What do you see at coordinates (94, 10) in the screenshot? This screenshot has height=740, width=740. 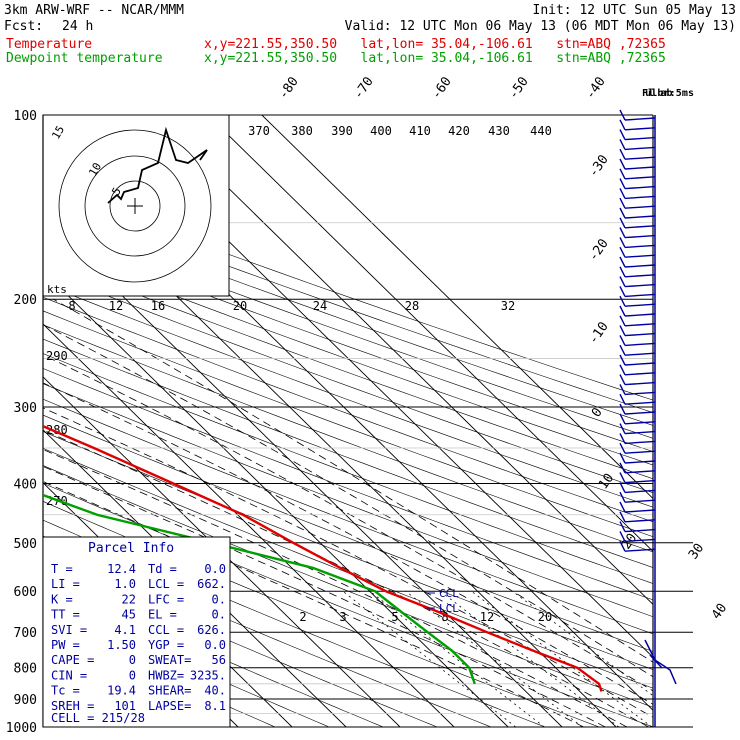 I see `model-title: 3km ARW-WRF -- NCAR/MMM` at bounding box center [94, 10].